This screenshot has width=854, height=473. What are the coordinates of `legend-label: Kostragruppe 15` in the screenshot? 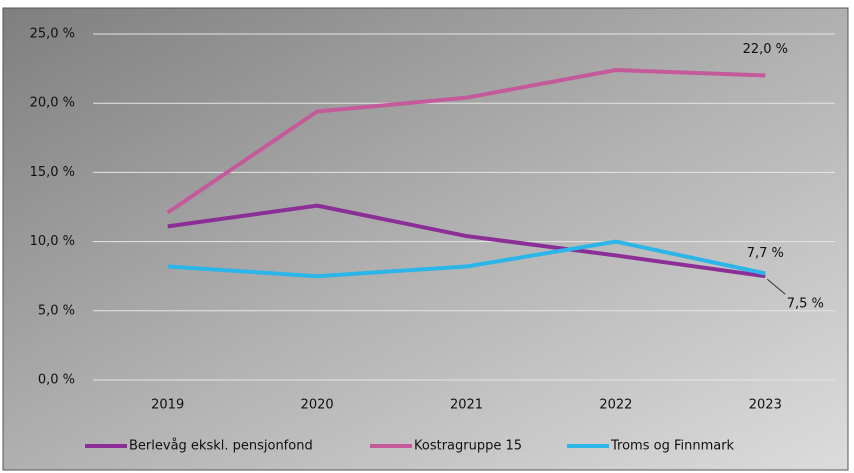 It's located at (468, 446).